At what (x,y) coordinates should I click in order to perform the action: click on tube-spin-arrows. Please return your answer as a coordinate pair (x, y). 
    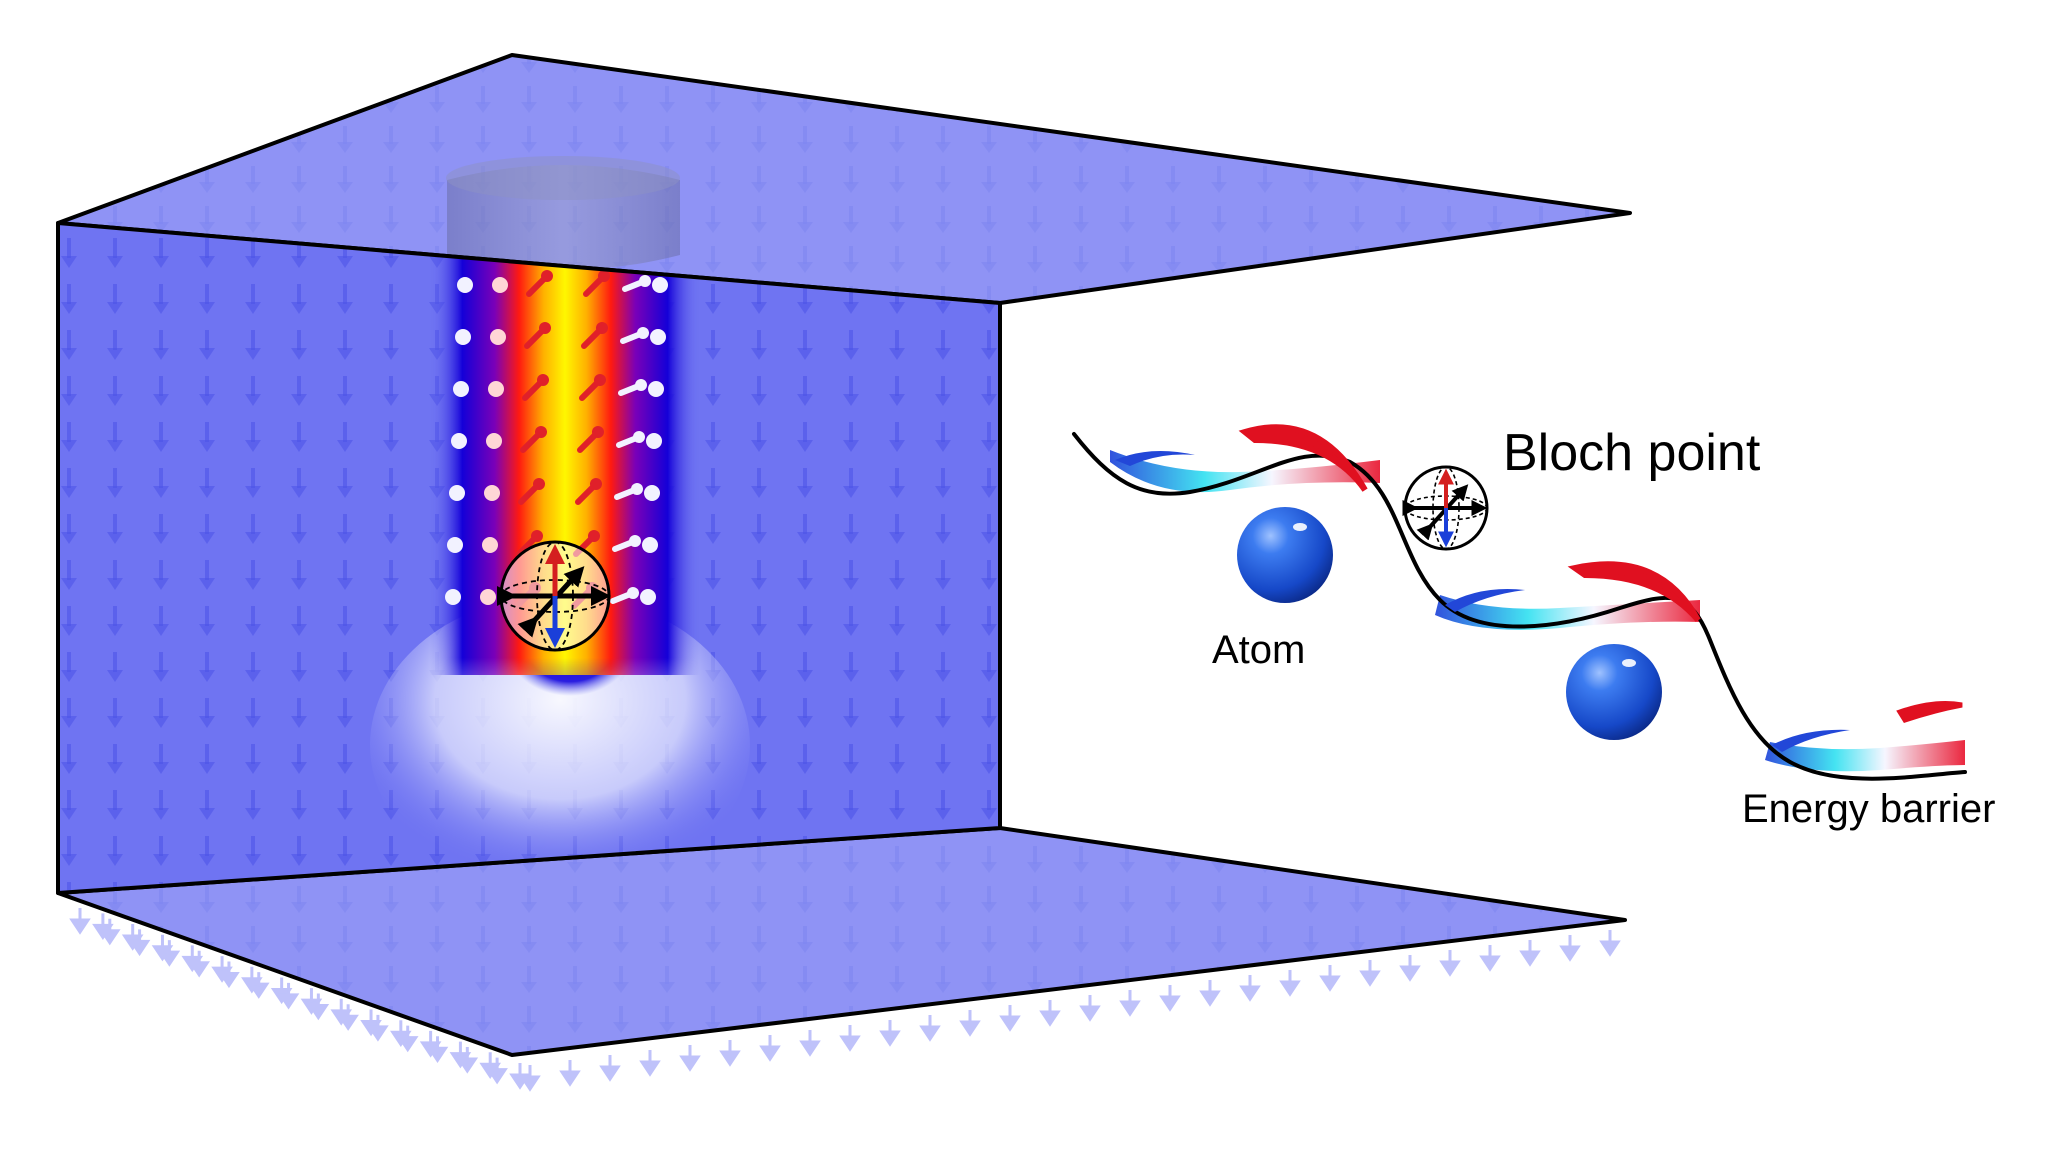
    Looking at the image, I should click on (556, 439).